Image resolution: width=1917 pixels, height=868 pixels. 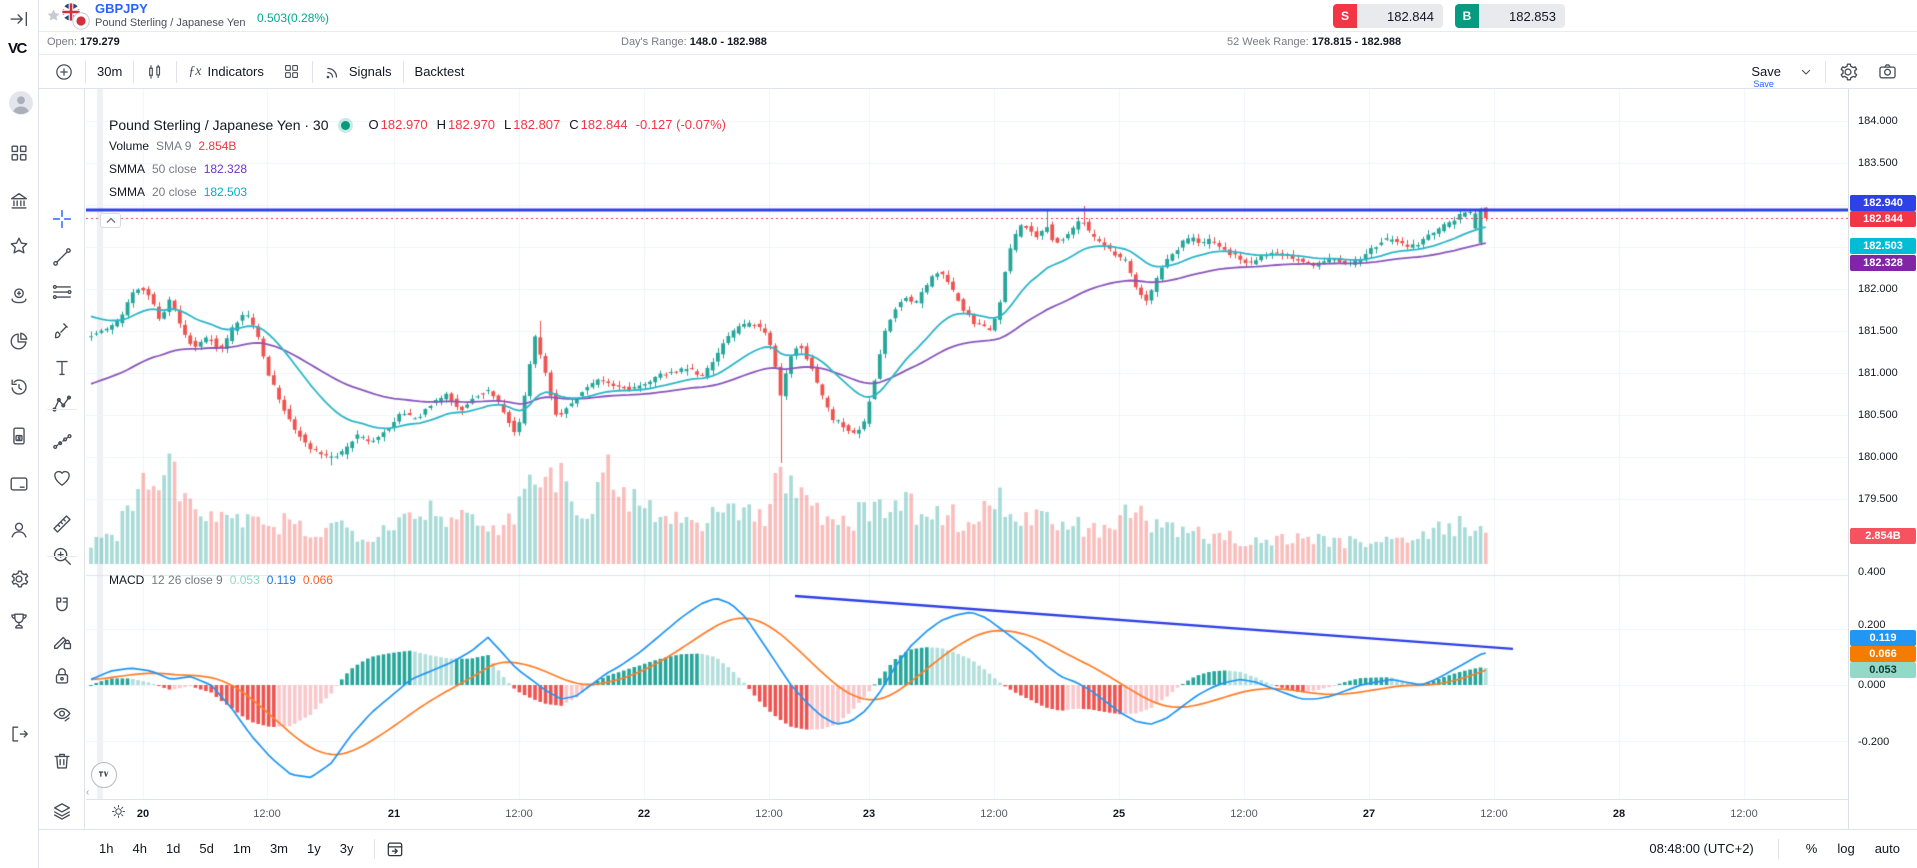 What do you see at coordinates (1887, 72) in the screenshot?
I see `screenshot-button` at bounding box center [1887, 72].